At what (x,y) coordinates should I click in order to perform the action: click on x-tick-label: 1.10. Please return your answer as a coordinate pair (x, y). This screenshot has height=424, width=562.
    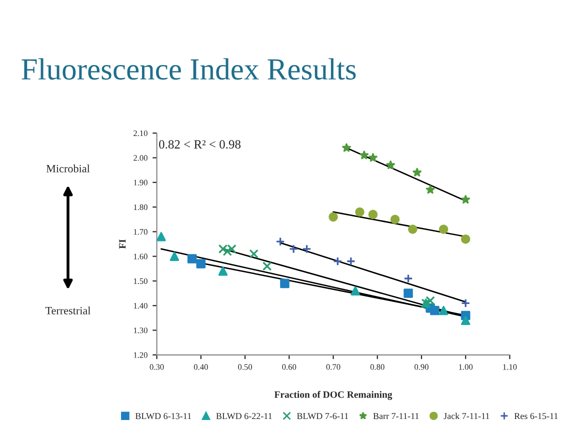
    Looking at the image, I should click on (510, 367).